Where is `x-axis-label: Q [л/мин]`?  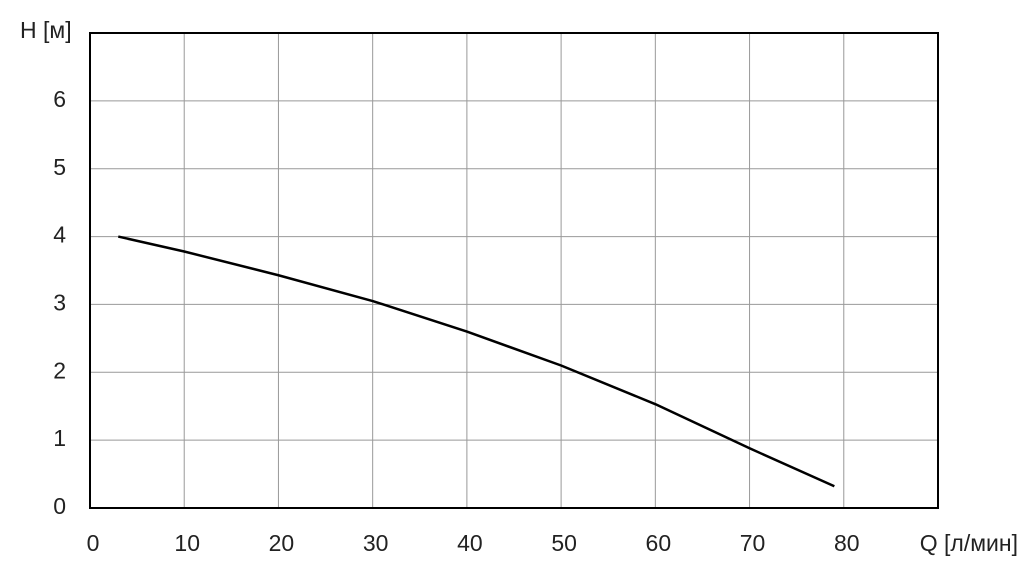
x-axis-label: Q [л/мин] is located at coordinates (969, 543).